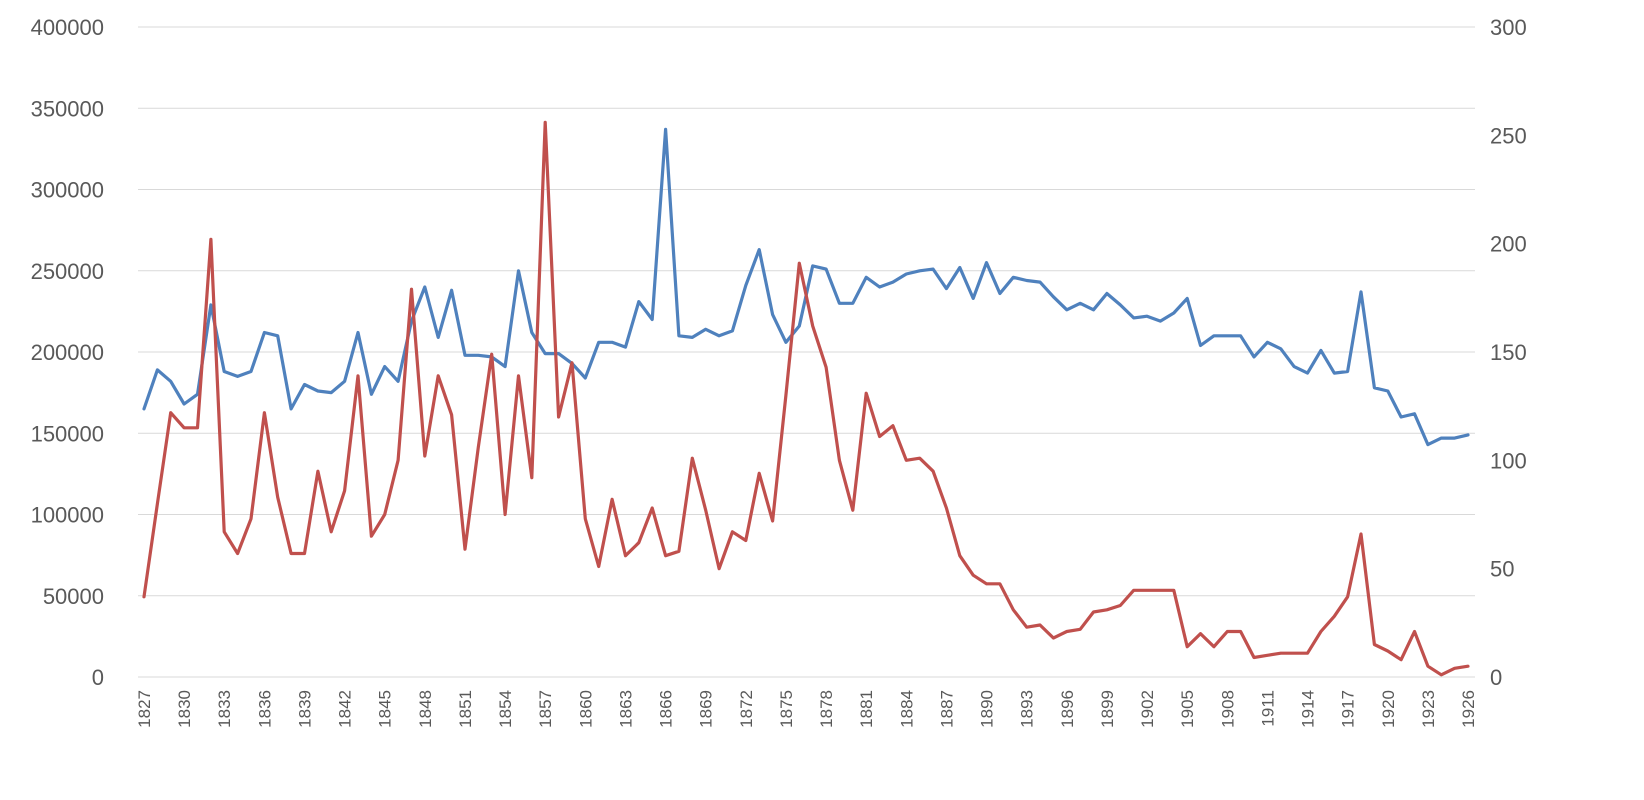 The image size is (1644, 800). Describe the element at coordinates (67, 433) in the screenshot. I see `left-y-tick-label: 150000` at that location.